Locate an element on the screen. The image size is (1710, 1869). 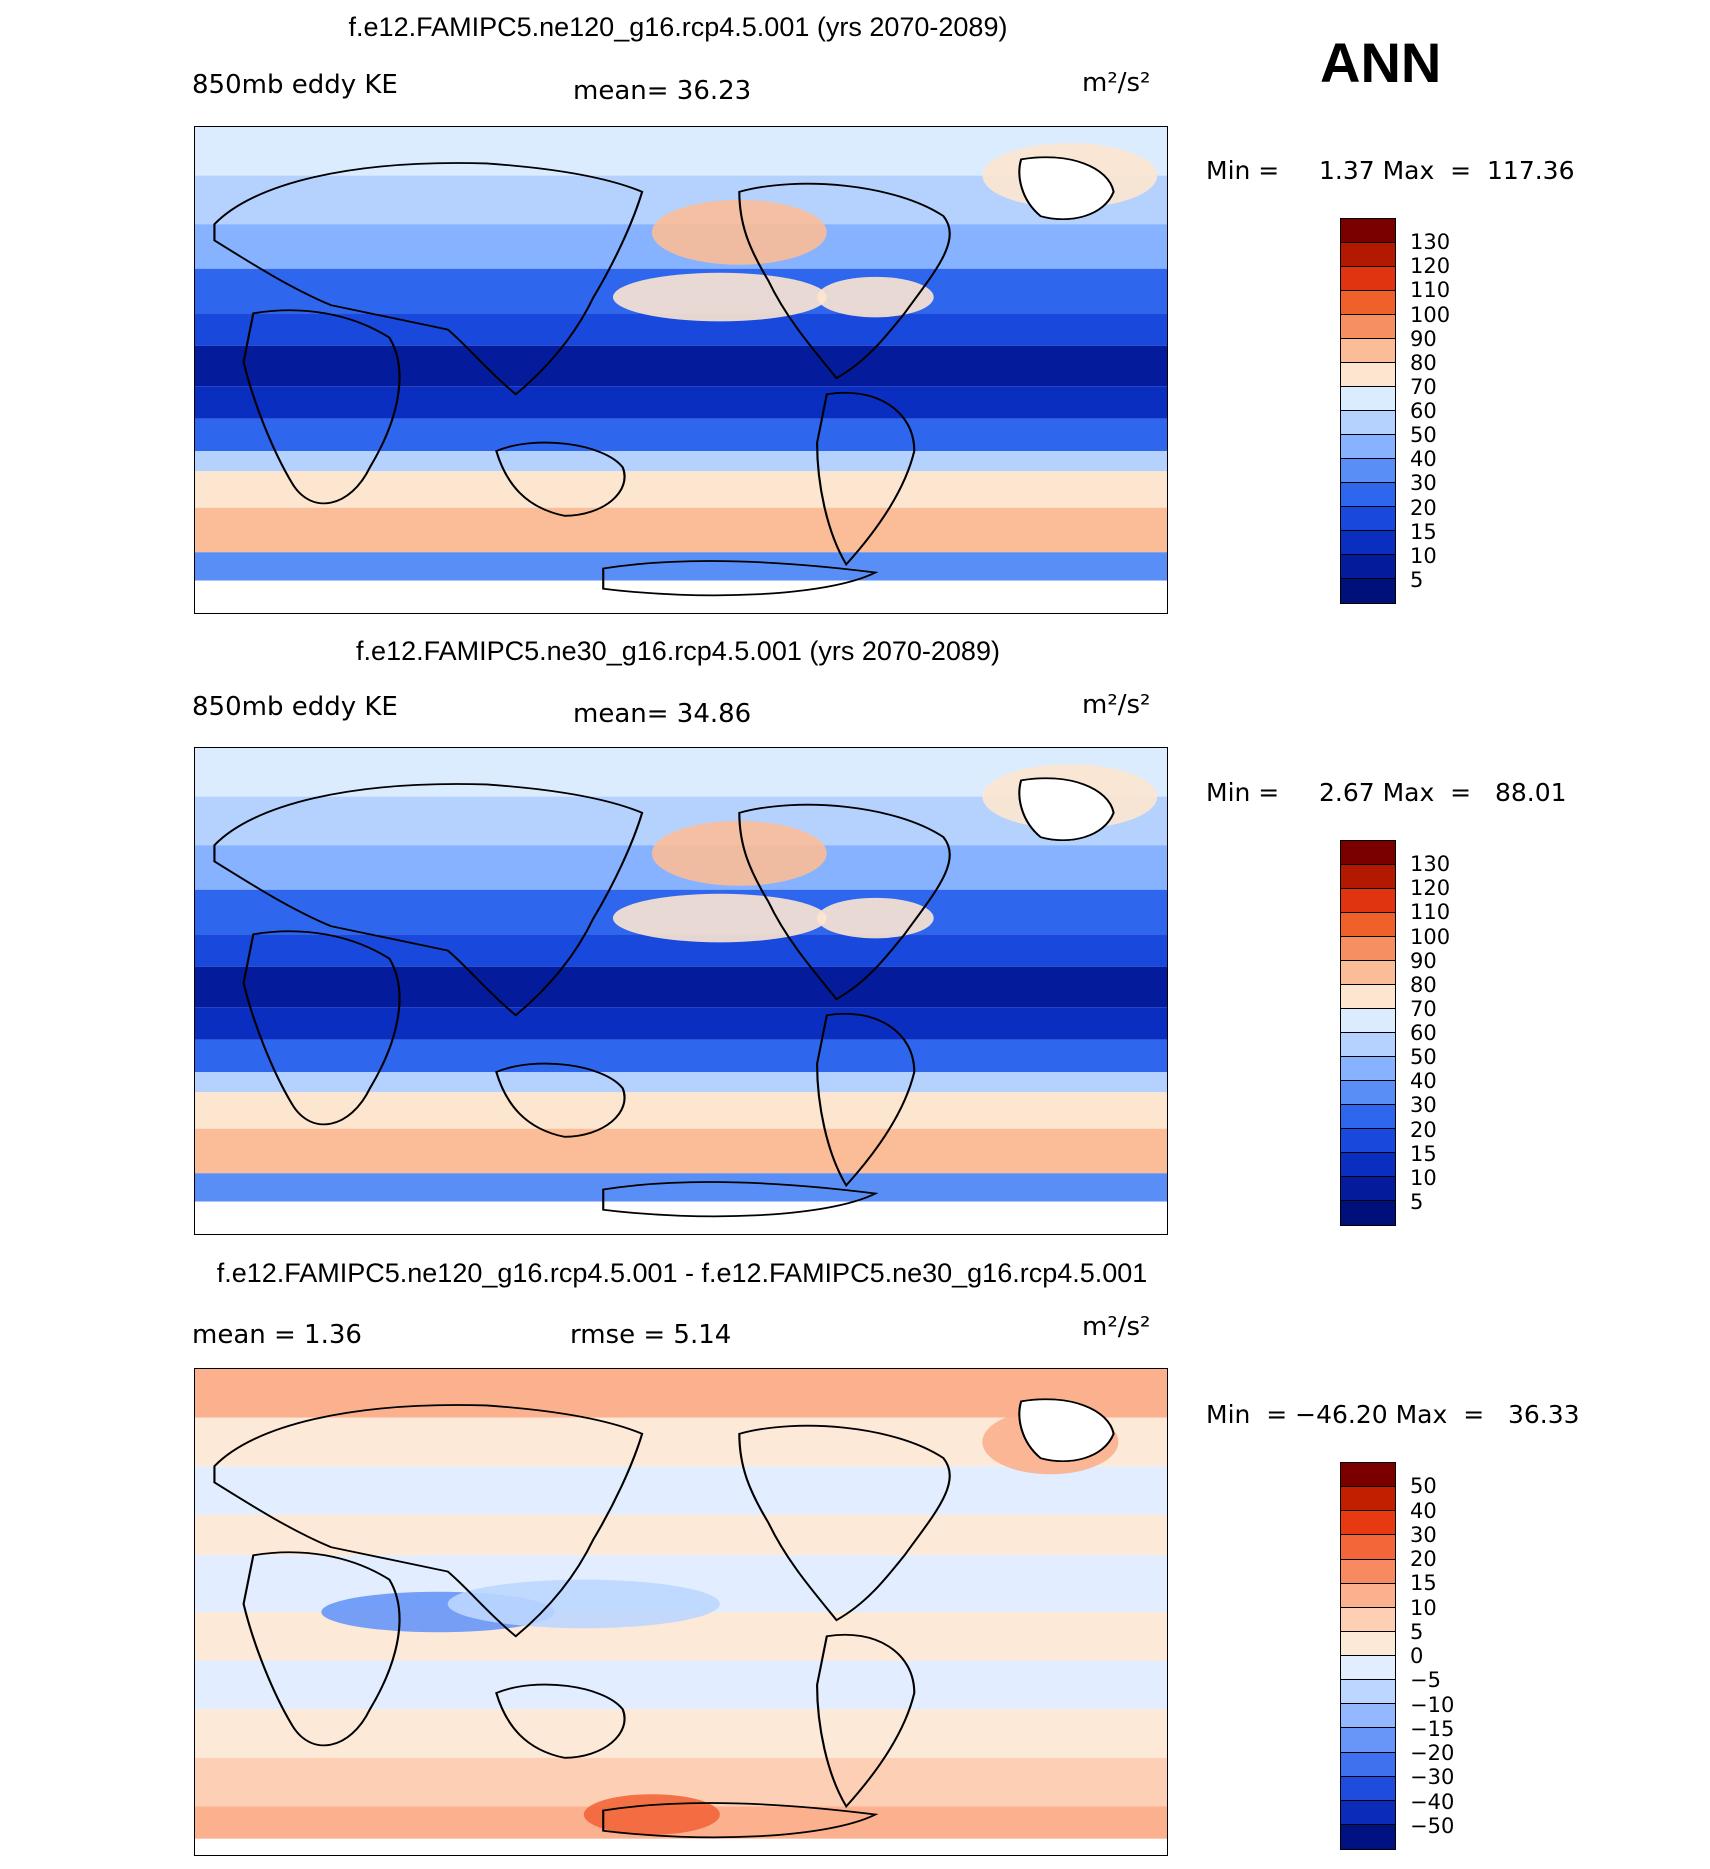
colorbar-tick-label: −30 is located at coordinates (1432, 1777).